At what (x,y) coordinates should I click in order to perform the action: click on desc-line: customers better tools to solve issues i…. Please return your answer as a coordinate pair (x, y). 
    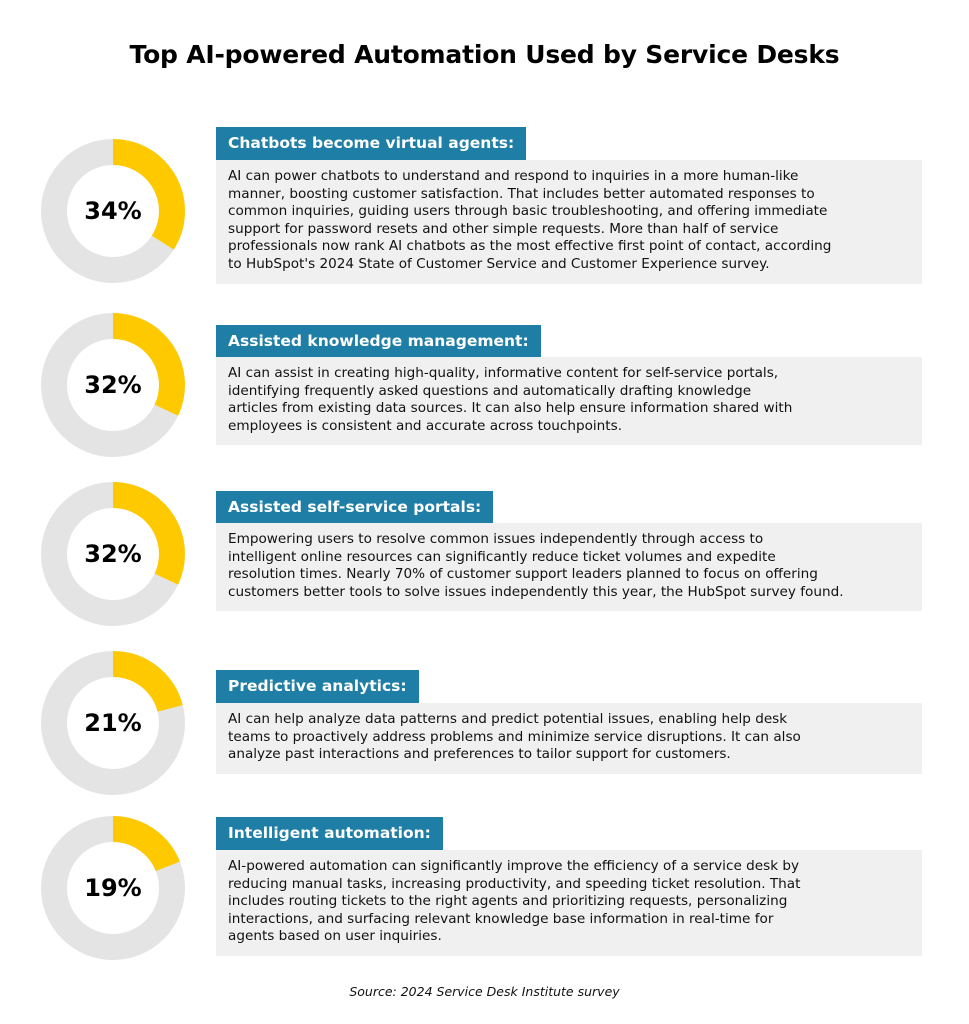
    Looking at the image, I should click on (536, 591).